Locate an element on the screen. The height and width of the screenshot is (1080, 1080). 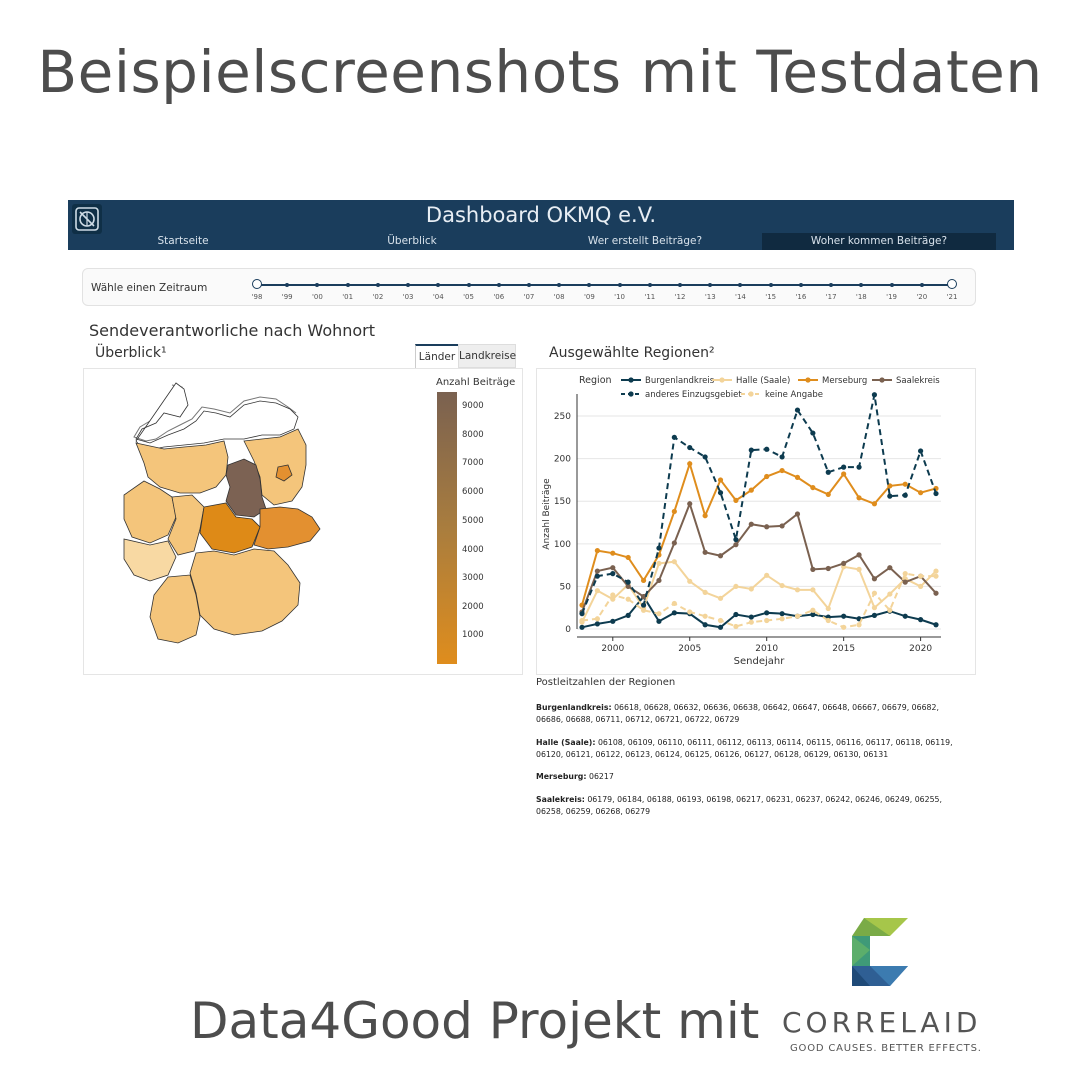
correlaid-logo-icon is located at coordinates (880, 952).